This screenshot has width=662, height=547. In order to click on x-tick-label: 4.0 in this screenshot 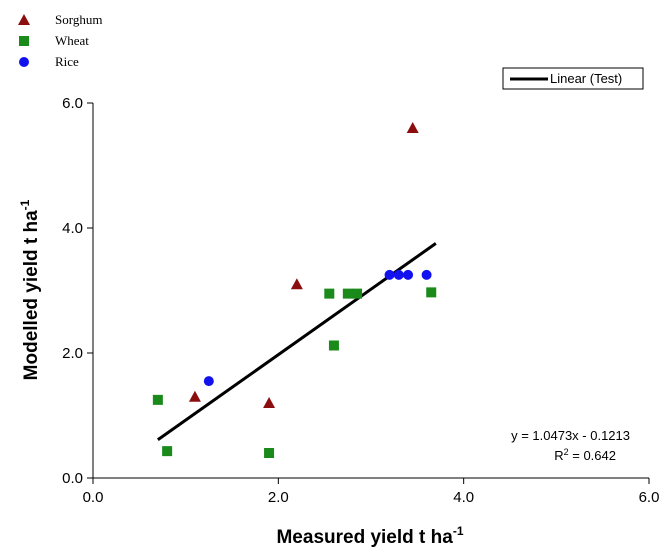, I will do `click(463, 497)`.